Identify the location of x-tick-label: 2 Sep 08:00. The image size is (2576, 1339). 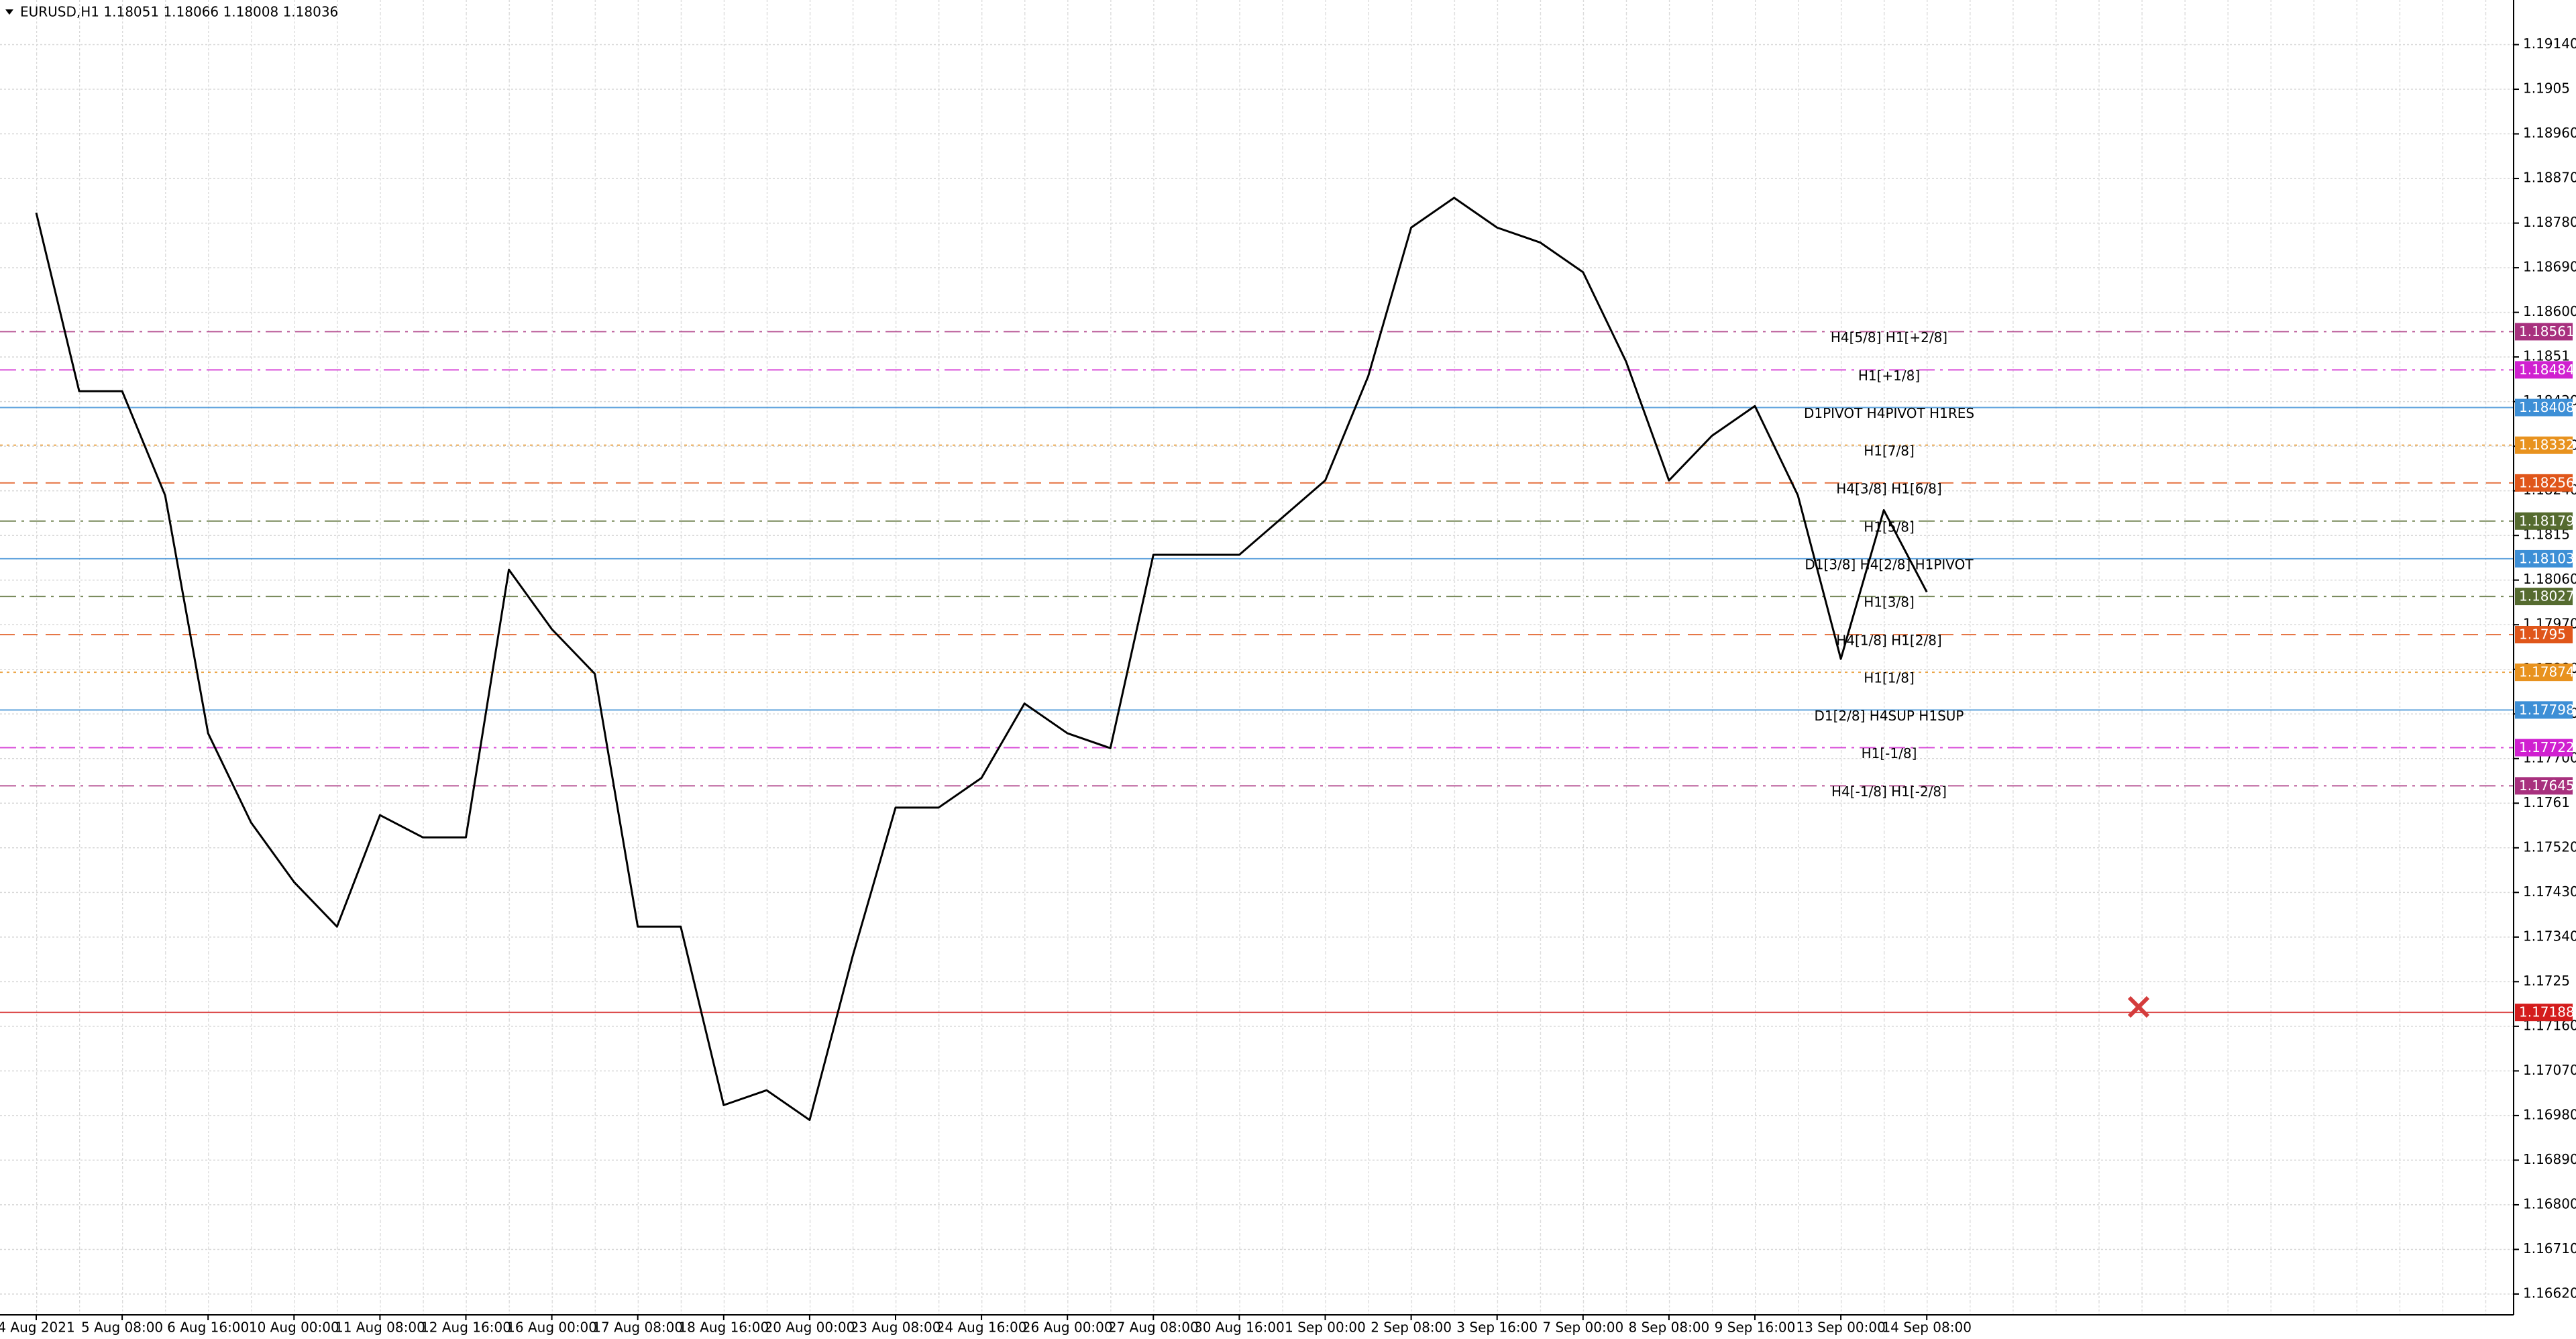
(1411, 1328).